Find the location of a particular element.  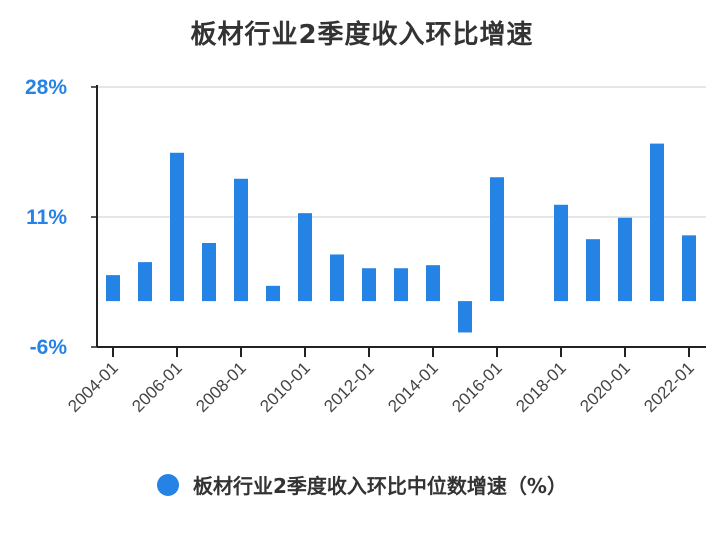

y-tick-label: -6% is located at coordinates (49, 347).